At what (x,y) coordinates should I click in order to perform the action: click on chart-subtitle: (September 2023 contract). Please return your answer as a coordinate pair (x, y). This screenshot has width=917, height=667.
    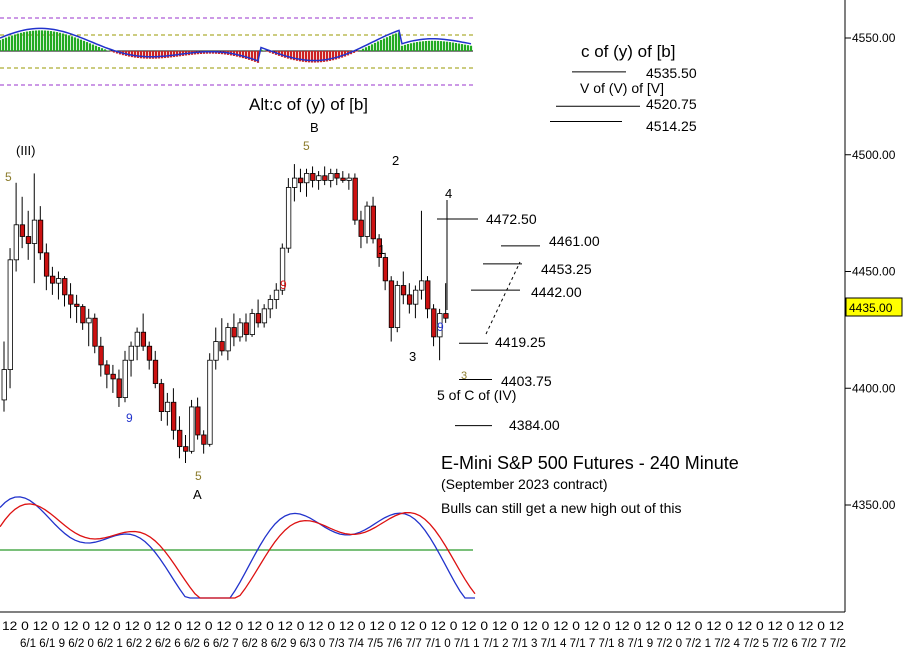
    Looking at the image, I should click on (524, 484).